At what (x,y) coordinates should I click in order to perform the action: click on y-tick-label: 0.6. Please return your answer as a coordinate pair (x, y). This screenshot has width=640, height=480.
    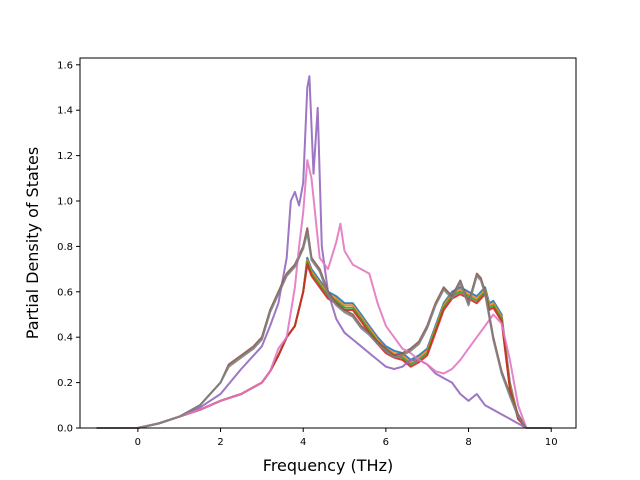
    Looking at the image, I should click on (65, 292).